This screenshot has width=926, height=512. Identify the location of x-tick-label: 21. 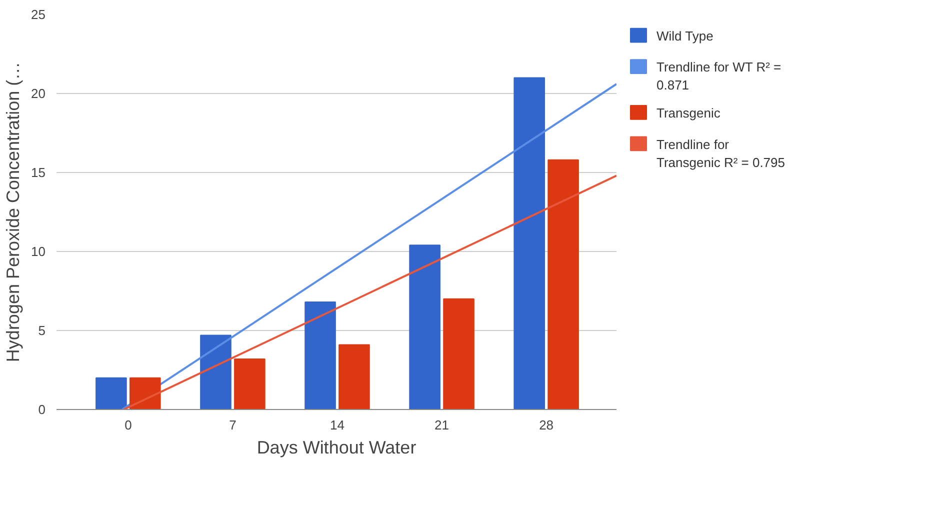
(442, 425).